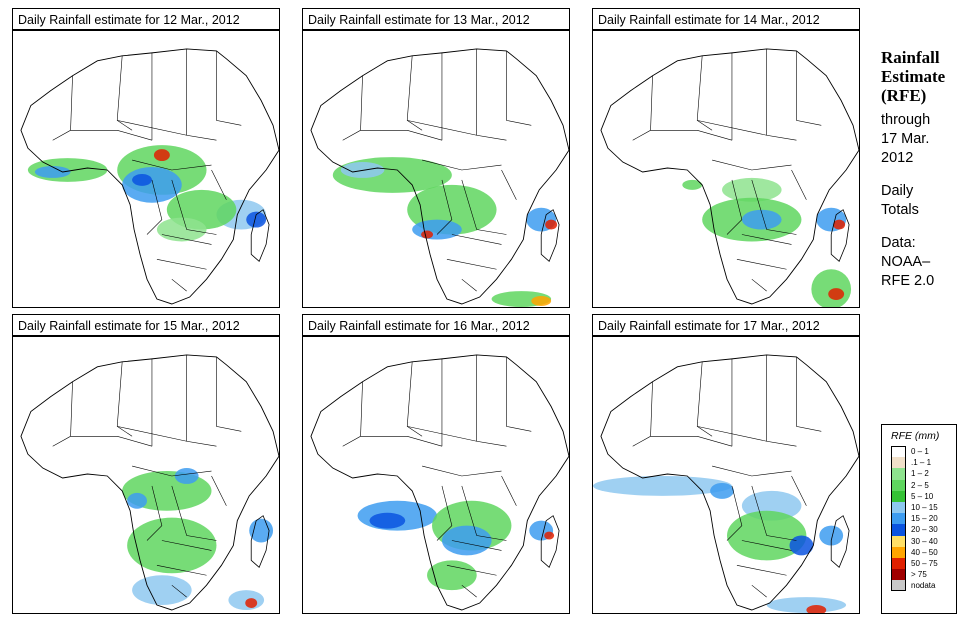  What do you see at coordinates (900, 200) in the screenshot?
I see `totals-label: Daily Totals` at bounding box center [900, 200].